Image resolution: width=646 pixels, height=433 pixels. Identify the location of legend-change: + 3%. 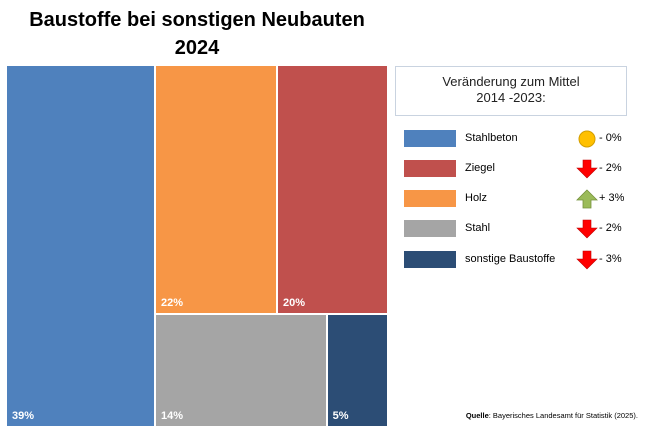
(612, 198).